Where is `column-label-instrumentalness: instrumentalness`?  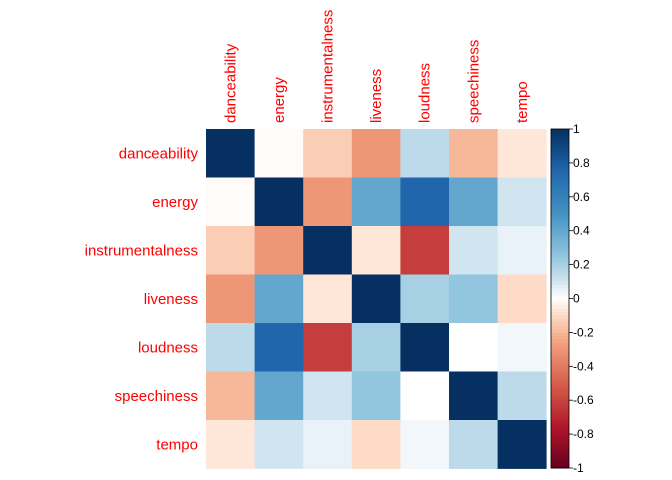 column-label-instrumentalness: instrumentalness is located at coordinates (328, 66).